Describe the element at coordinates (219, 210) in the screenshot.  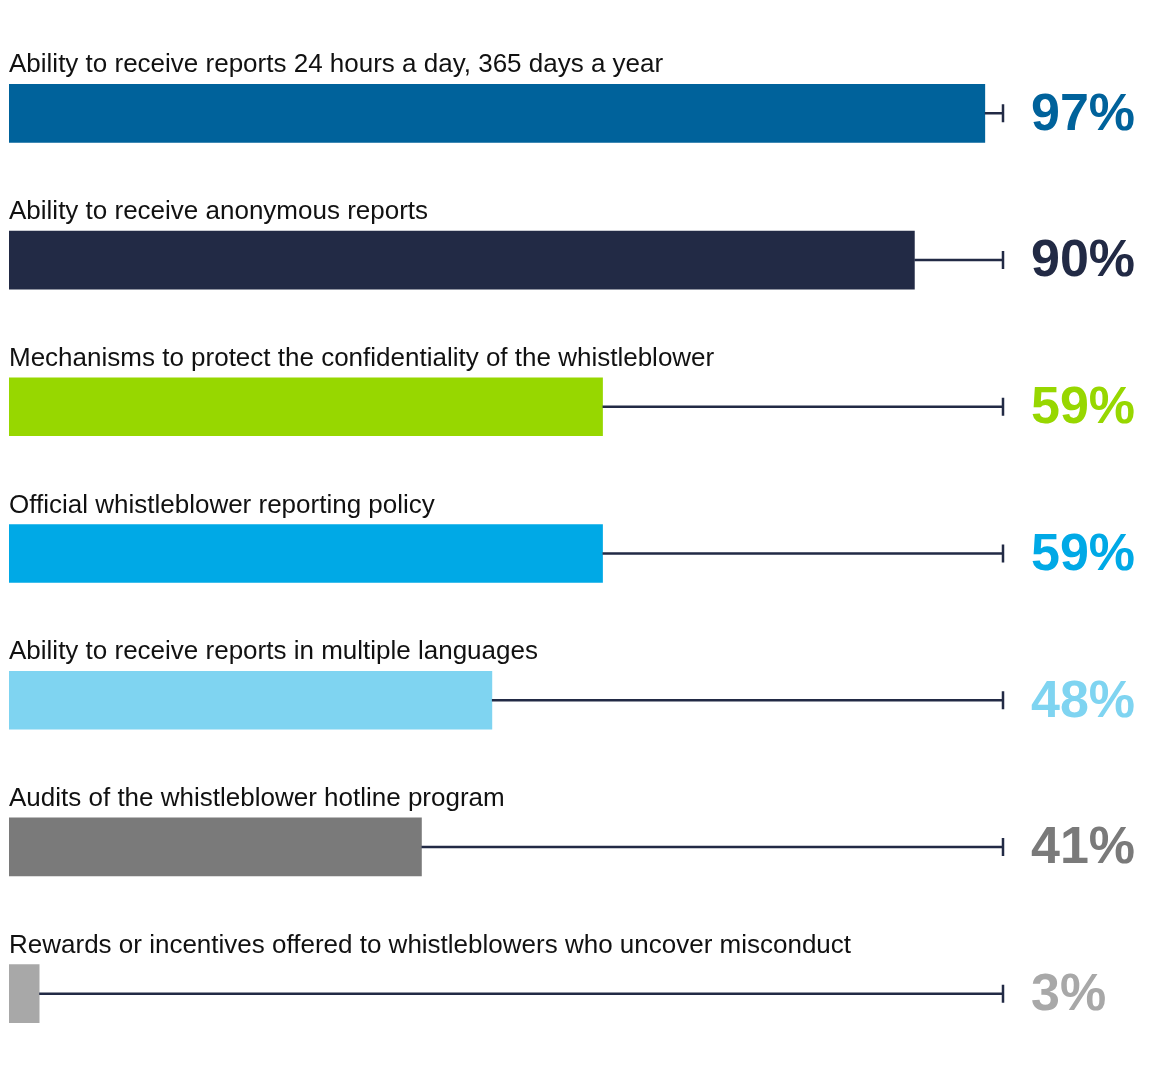
I see `y-tick-label: Ability to receive anonymous reports` at that location.